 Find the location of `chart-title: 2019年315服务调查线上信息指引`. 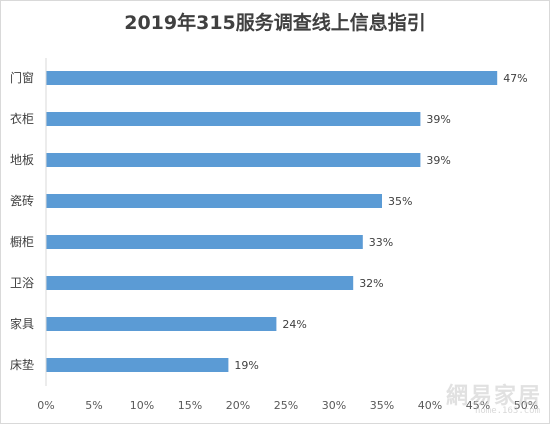

chart-title: 2019年315服务调查线上信息指引 is located at coordinates (275, 23).